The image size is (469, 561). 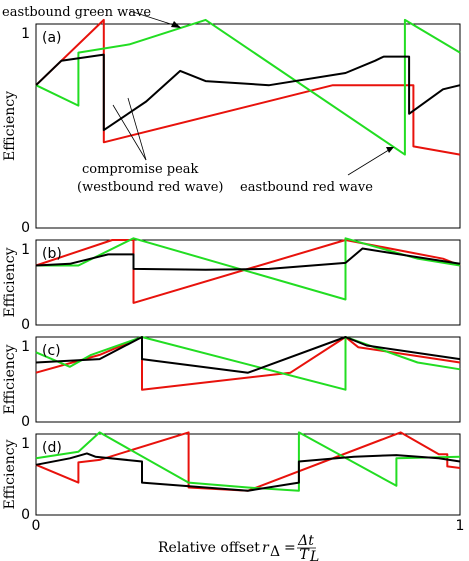 I want to click on x-tick-1: 1, so click(x=460, y=526).